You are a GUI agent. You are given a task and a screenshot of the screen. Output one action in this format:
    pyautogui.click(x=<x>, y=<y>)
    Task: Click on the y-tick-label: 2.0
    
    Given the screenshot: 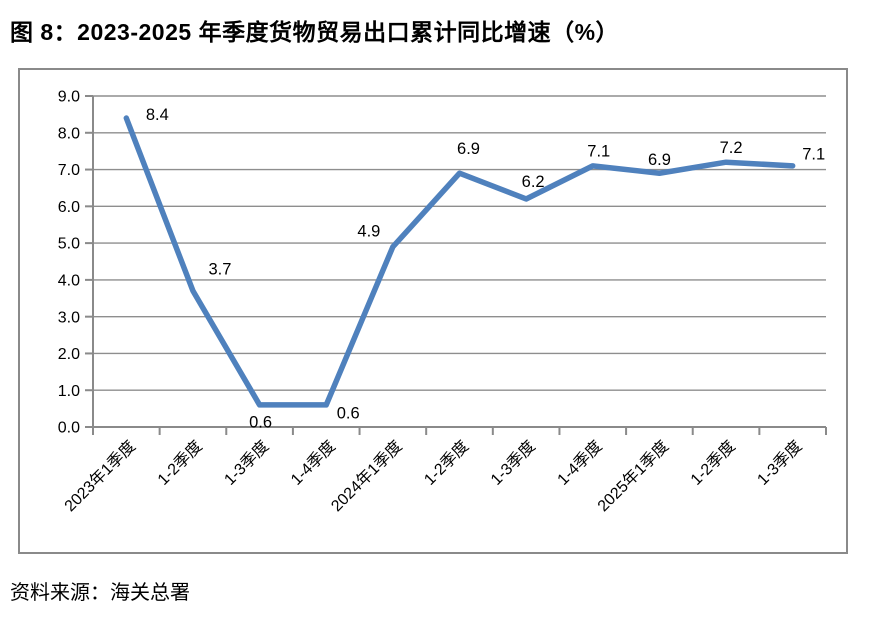 What is the action you would take?
    pyautogui.click(x=69, y=354)
    